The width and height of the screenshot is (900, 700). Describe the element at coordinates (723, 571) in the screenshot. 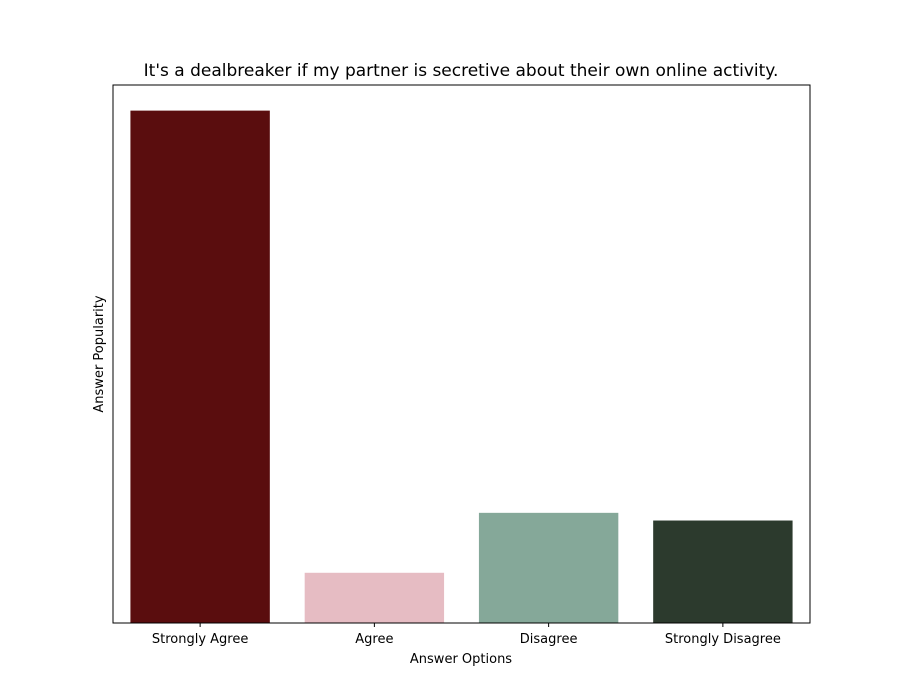

I see `bar-strongly-disagree` at that location.